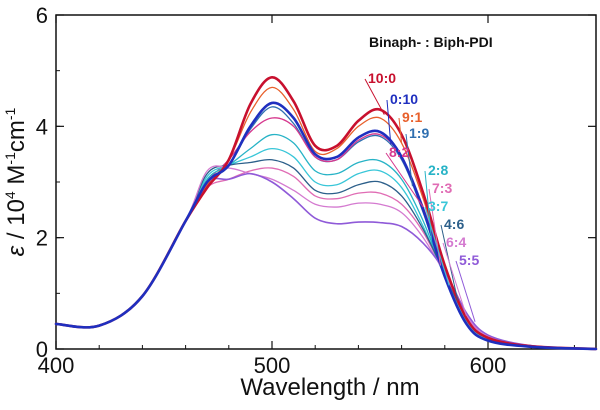 The image size is (600, 410). Describe the element at coordinates (438, 170) in the screenshot. I see `series-label: 2:8` at that location.